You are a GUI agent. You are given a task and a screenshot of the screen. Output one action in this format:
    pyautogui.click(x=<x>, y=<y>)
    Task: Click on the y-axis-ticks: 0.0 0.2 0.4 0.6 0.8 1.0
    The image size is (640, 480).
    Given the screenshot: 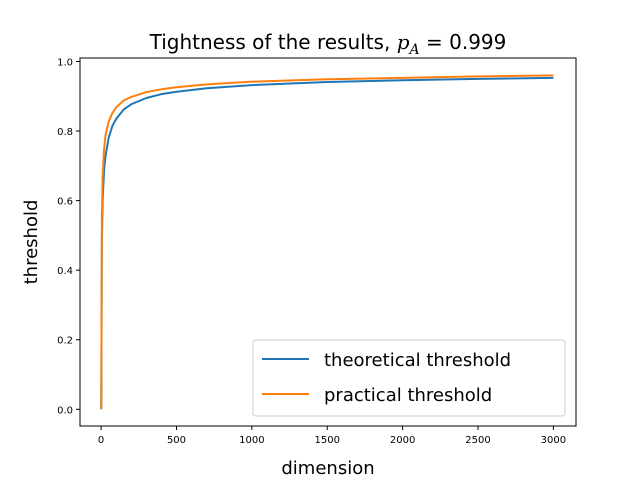 What is the action you would take?
    pyautogui.click(x=68, y=236)
    